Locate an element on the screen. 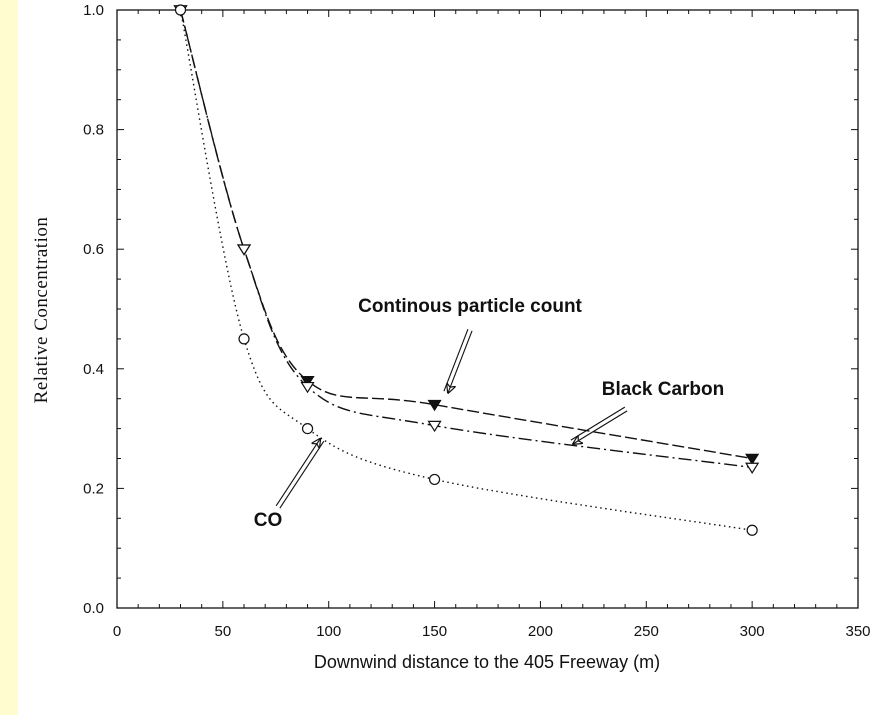  x-tick-label: 150 is located at coordinates (434, 631).